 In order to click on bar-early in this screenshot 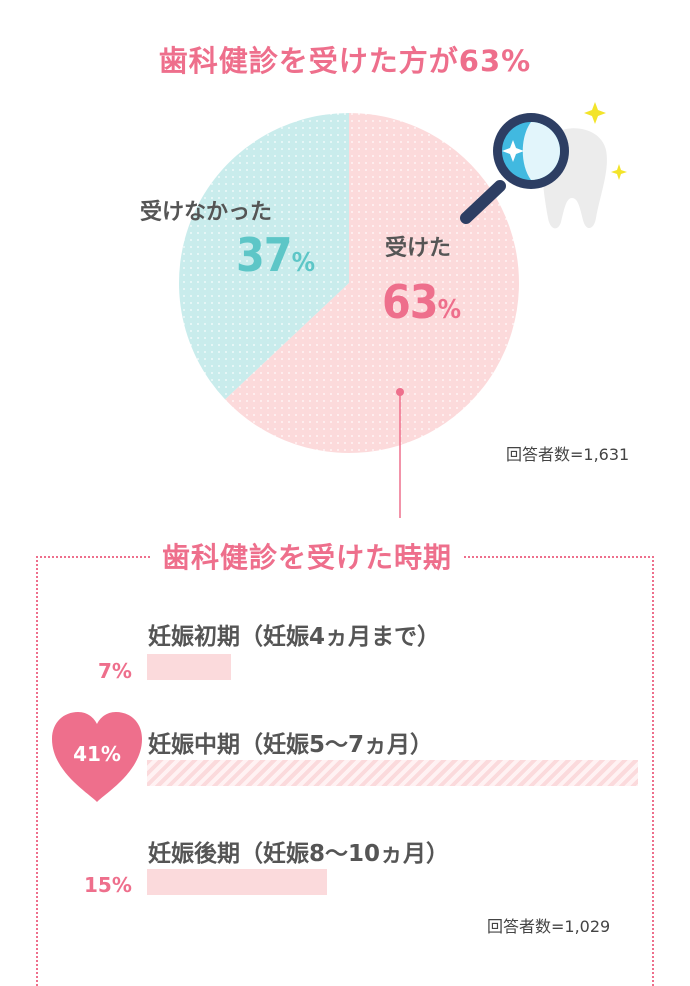, I will do `click(189, 667)`.